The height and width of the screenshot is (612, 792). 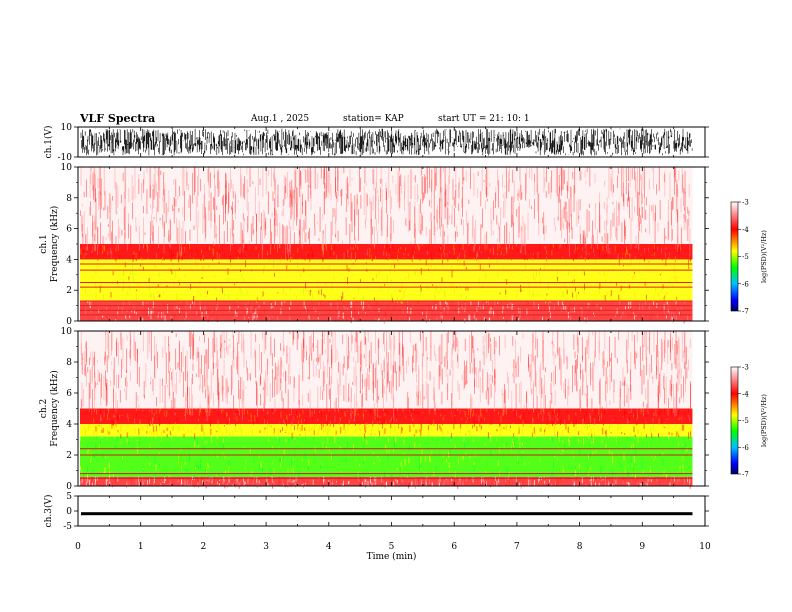 I want to click on start-time-label: start UT = 21: 10: 1, so click(x=484, y=119).